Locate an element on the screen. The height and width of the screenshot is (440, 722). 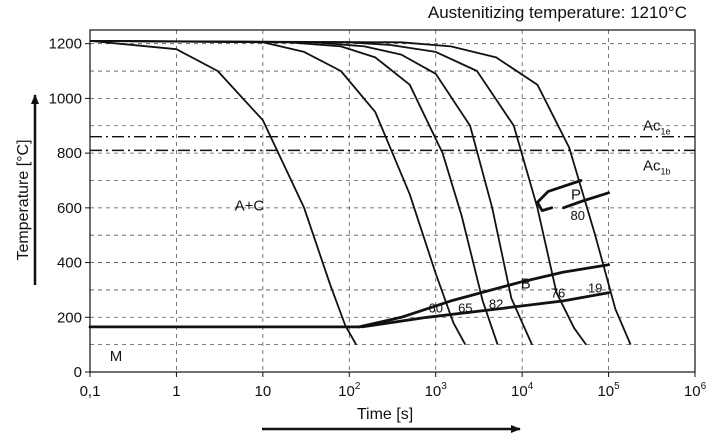
x-tick-label: 10² is located at coordinates (349, 390).